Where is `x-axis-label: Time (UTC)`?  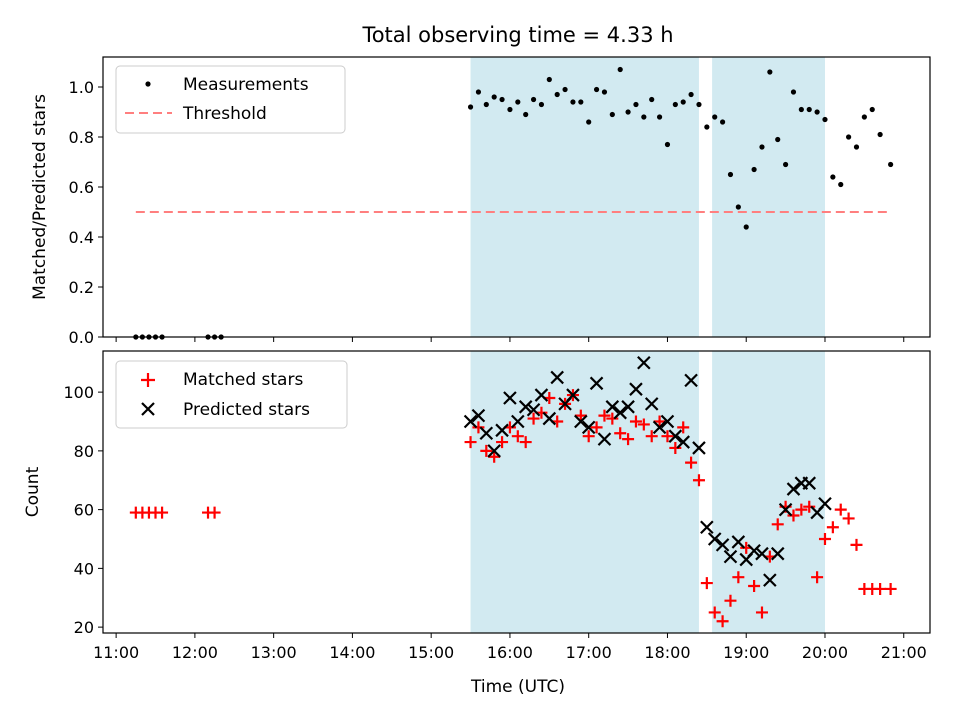
x-axis-label: Time (UTC) is located at coordinates (517, 687).